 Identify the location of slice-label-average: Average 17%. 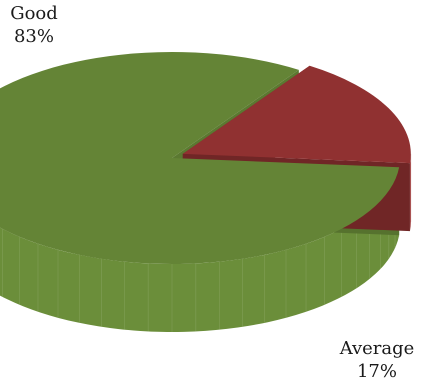
(377, 360).